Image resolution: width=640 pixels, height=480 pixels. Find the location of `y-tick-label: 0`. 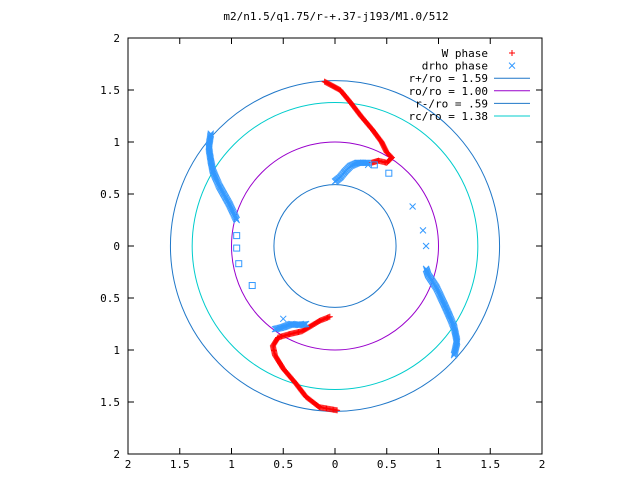

y-tick-label: 0 is located at coordinates (116, 246).